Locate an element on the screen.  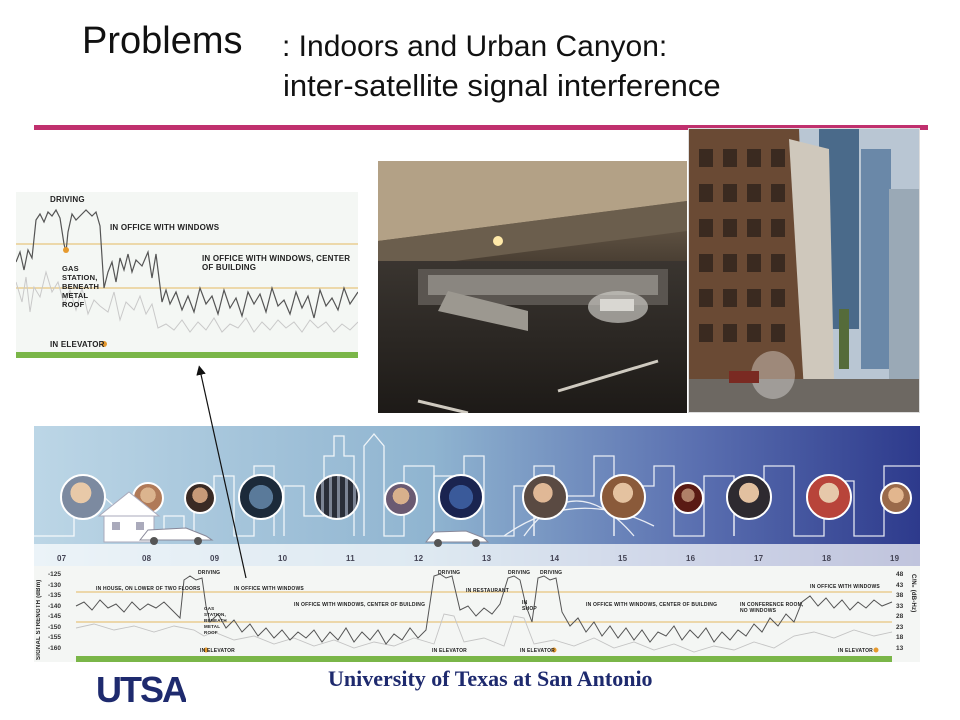
hour-10: 10 is located at coordinates (283, 558).